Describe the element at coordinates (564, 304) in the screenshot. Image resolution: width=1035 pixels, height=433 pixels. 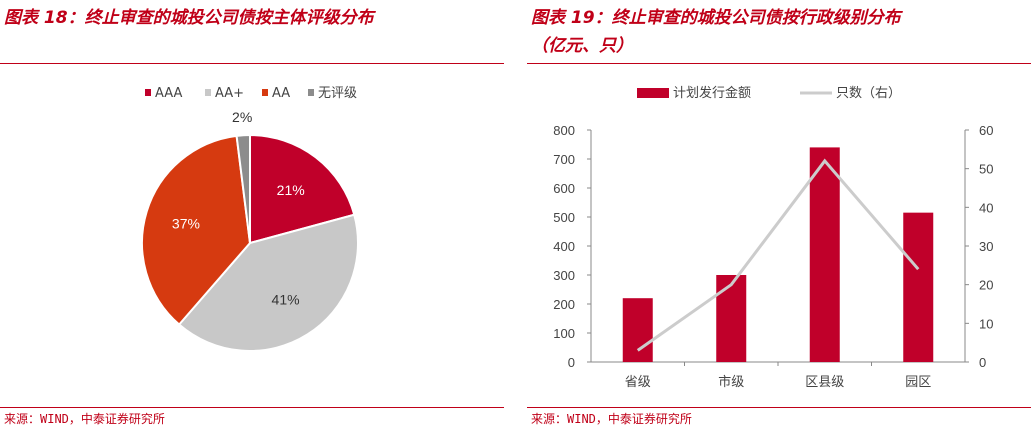
I see `y-tick-label: 200` at that location.